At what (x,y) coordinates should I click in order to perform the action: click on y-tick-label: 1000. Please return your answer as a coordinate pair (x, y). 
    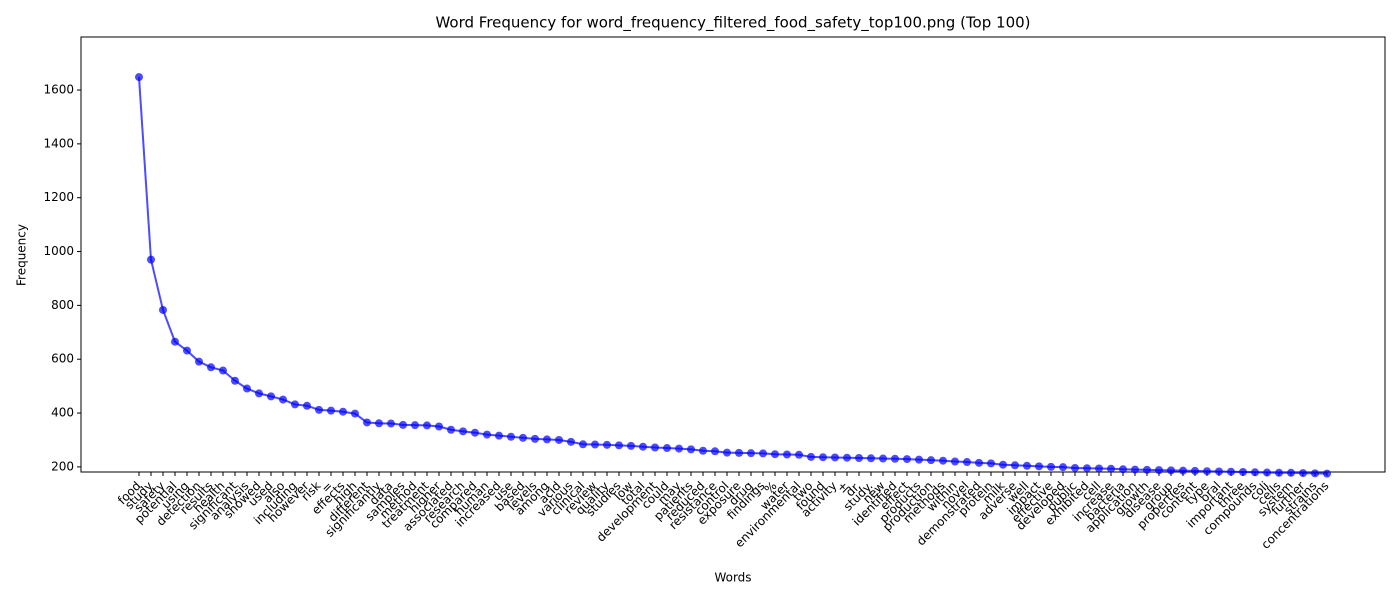
    Looking at the image, I should click on (58, 251).